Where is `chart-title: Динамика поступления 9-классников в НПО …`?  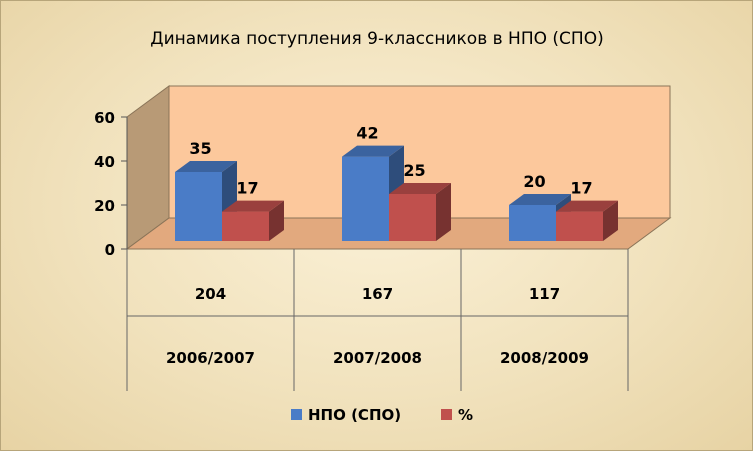 chart-title: Динамика поступления 9-классников в НПО … is located at coordinates (376, 39).